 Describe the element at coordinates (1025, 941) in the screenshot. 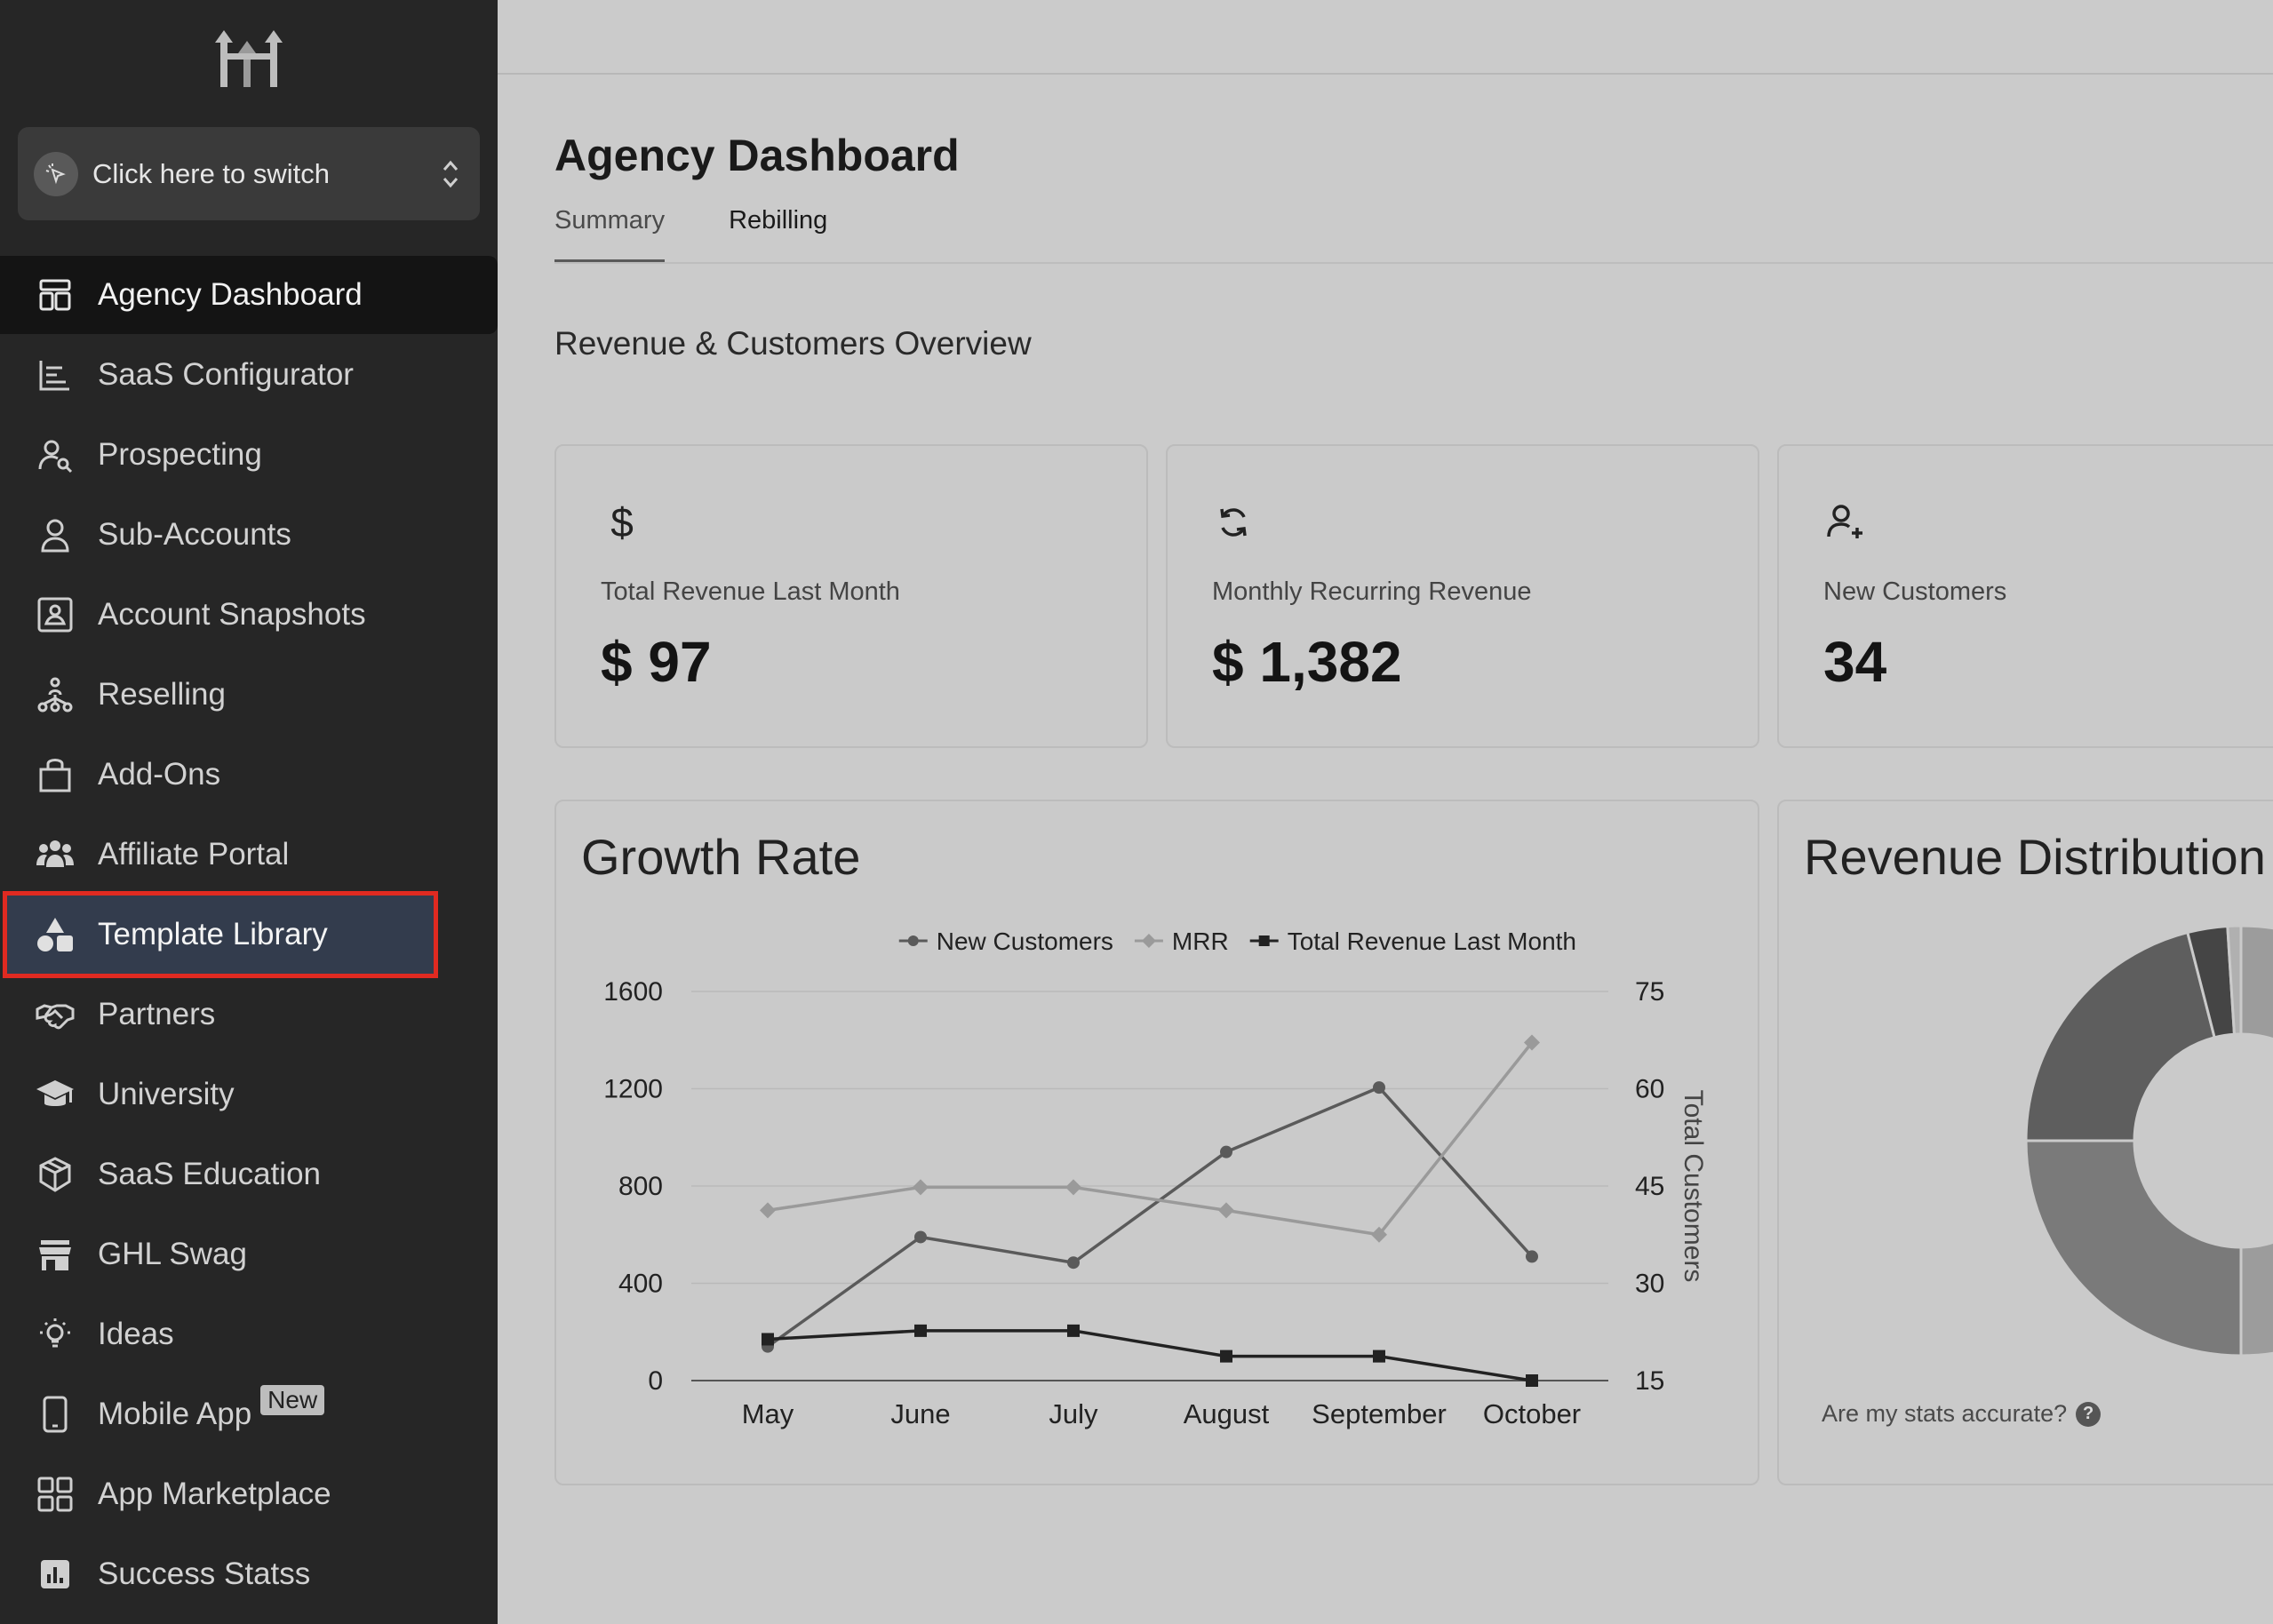

I see `legend-label: New Customers` at that location.